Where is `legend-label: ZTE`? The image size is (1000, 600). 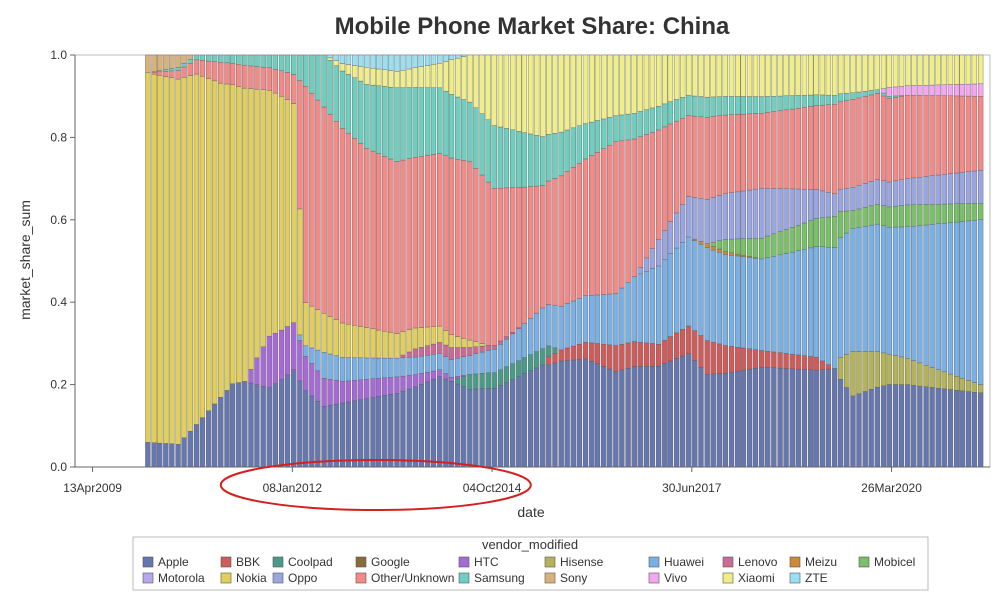
legend-label: ZTE is located at coordinates (816, 578).